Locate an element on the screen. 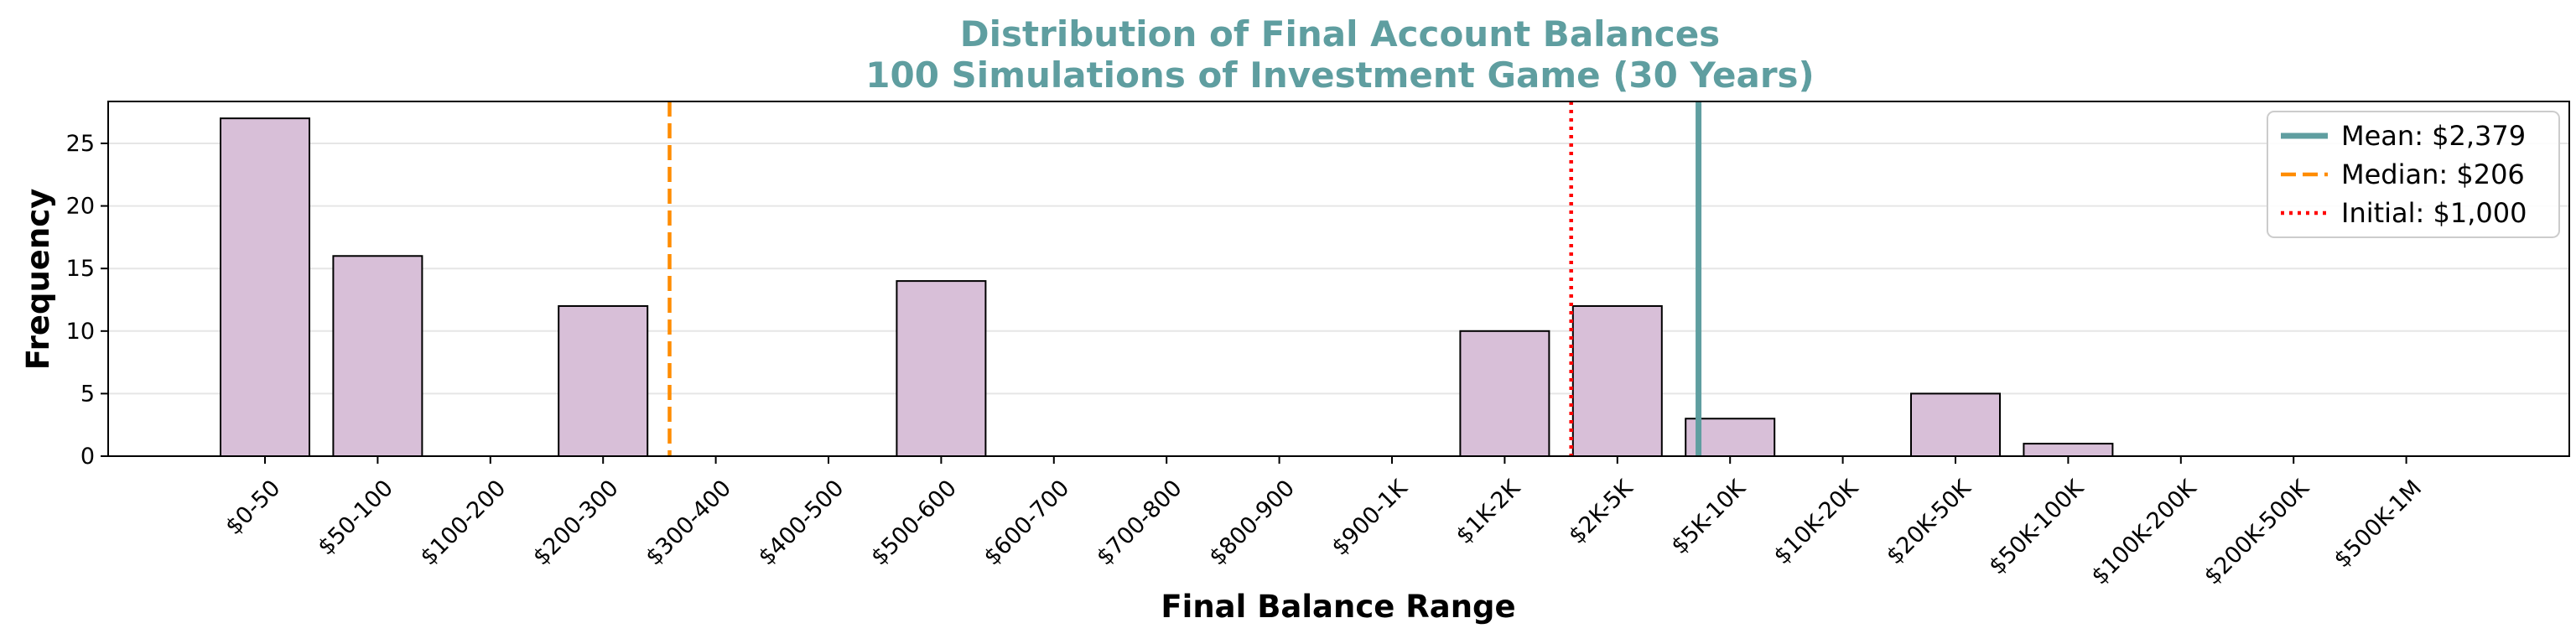 This screenshot has height=644, width=2576. x-tick-label: $500K-1M is located at coordinates (2378, 524).